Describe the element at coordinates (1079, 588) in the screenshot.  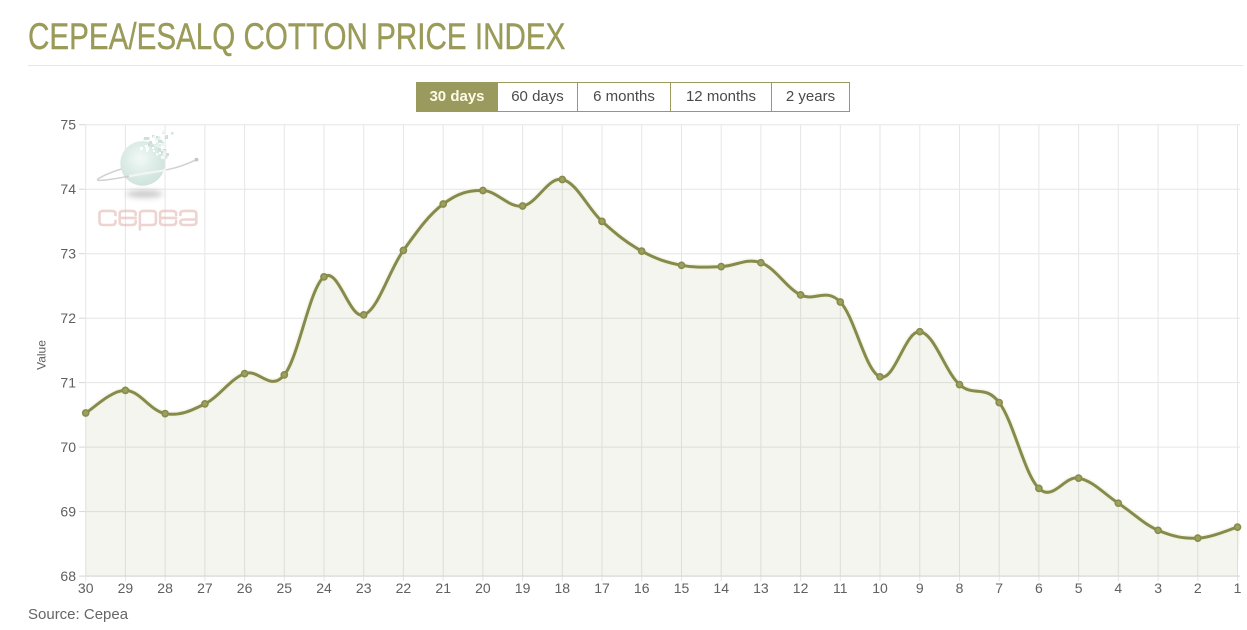
I see `svg-text: 5` at that location.